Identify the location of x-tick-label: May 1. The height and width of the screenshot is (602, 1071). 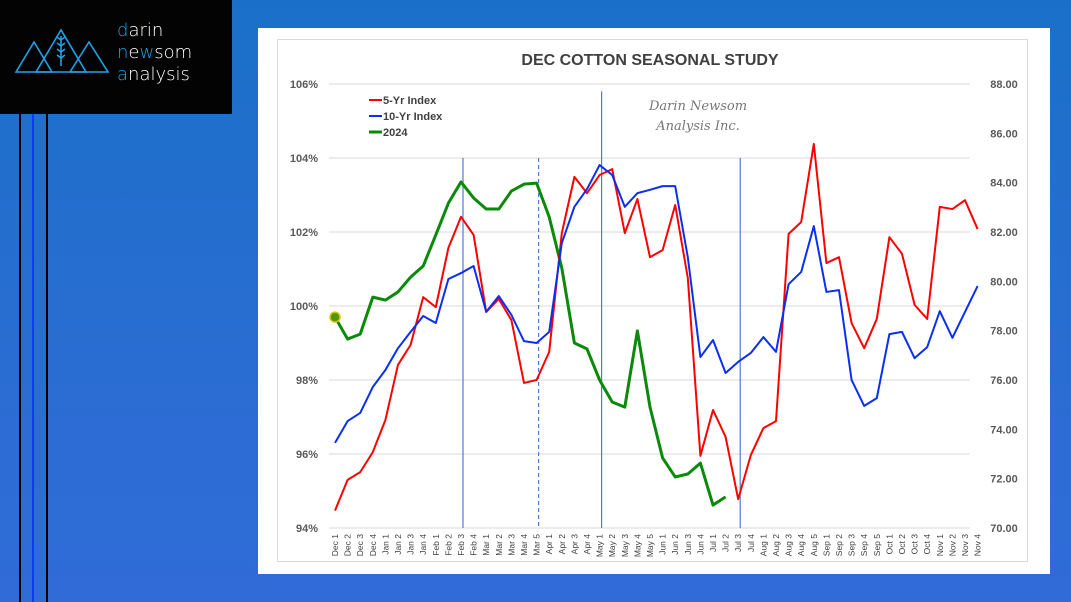
(600, 545).